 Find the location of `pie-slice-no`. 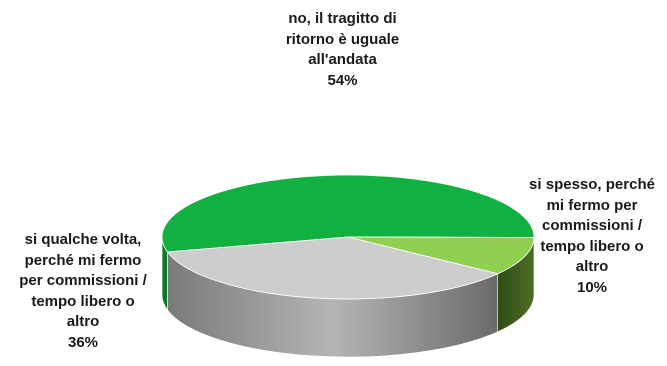

pie-slice-no is located at coordinates (348, 213).